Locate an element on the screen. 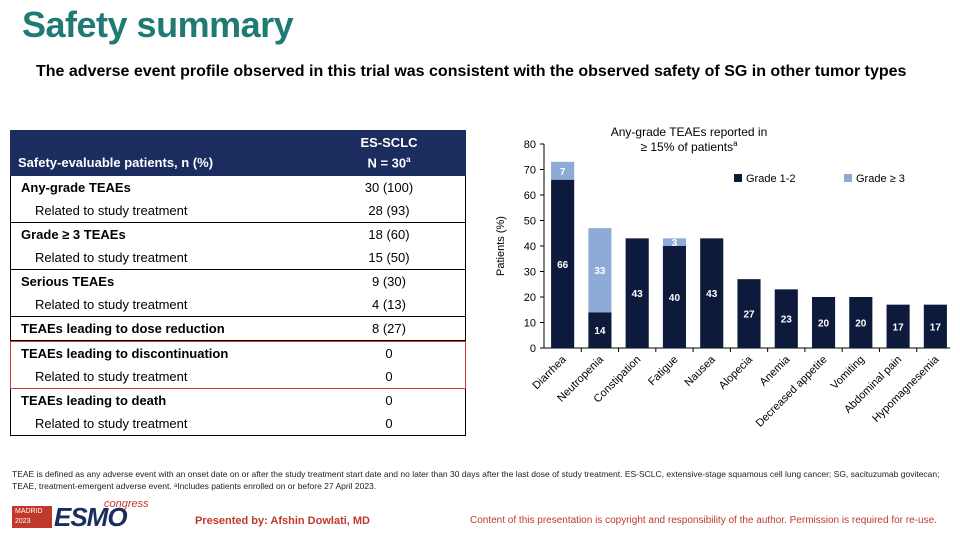 The width and height of the screenshot is (960, 540). row-value: 8 (27) is located at coordinates (389, 328).